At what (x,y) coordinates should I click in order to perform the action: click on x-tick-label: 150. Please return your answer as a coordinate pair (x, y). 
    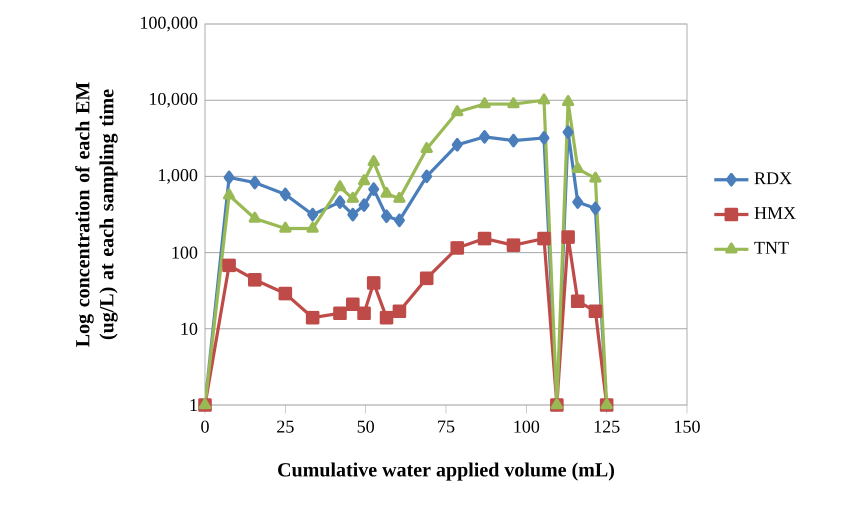
    Looking at the image, I should click on (687, 426).